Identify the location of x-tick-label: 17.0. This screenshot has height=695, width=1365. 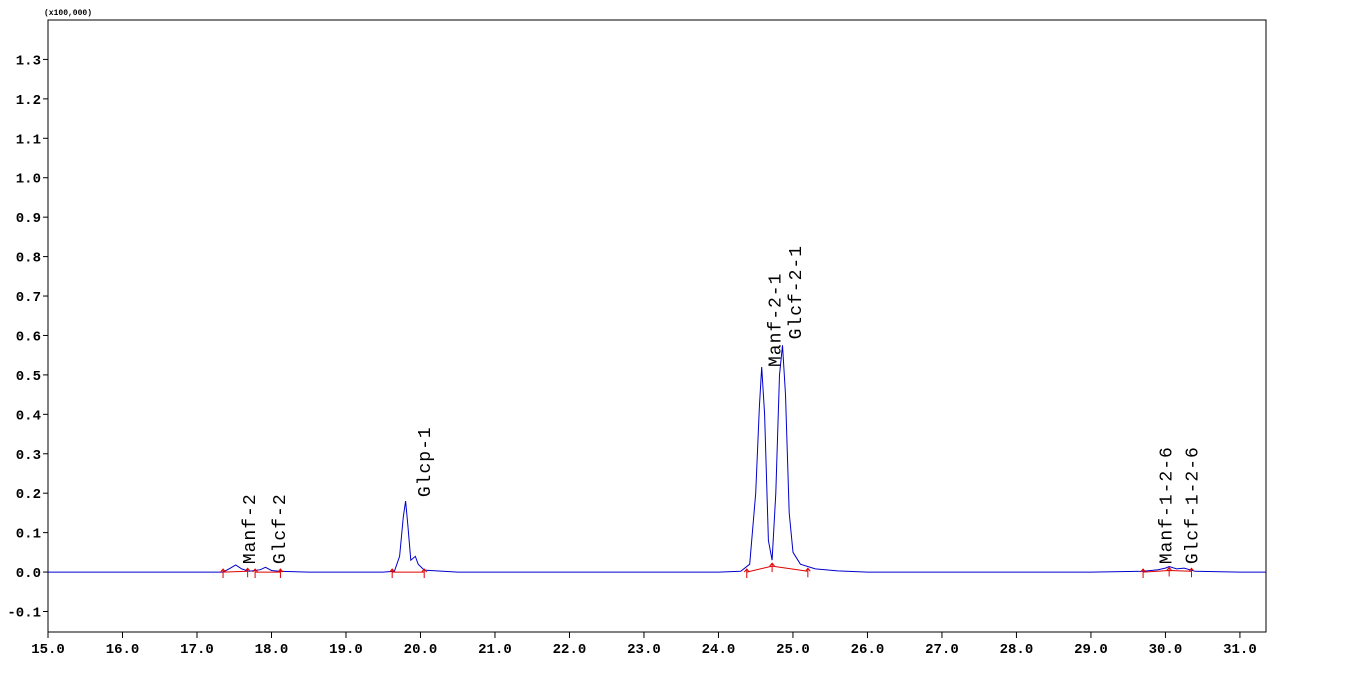
(197, 650).